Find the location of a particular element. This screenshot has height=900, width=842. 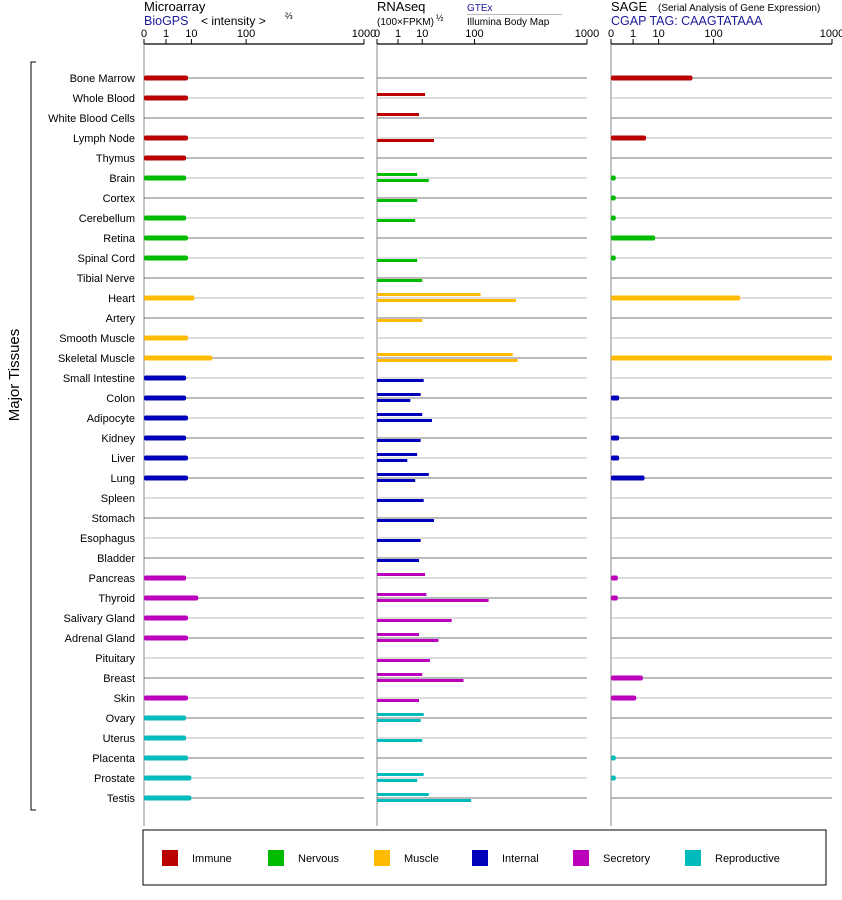

legend-item-reproductive: Reproductive is located at coordinates (732, 858).